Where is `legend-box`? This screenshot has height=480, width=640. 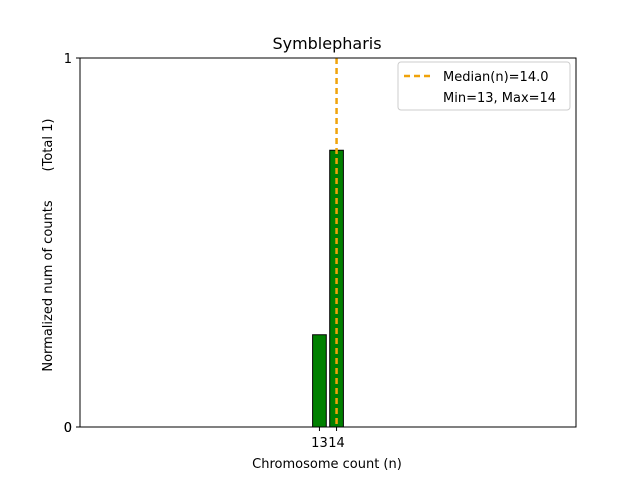 legend-box is located at coordinates (484, 86).